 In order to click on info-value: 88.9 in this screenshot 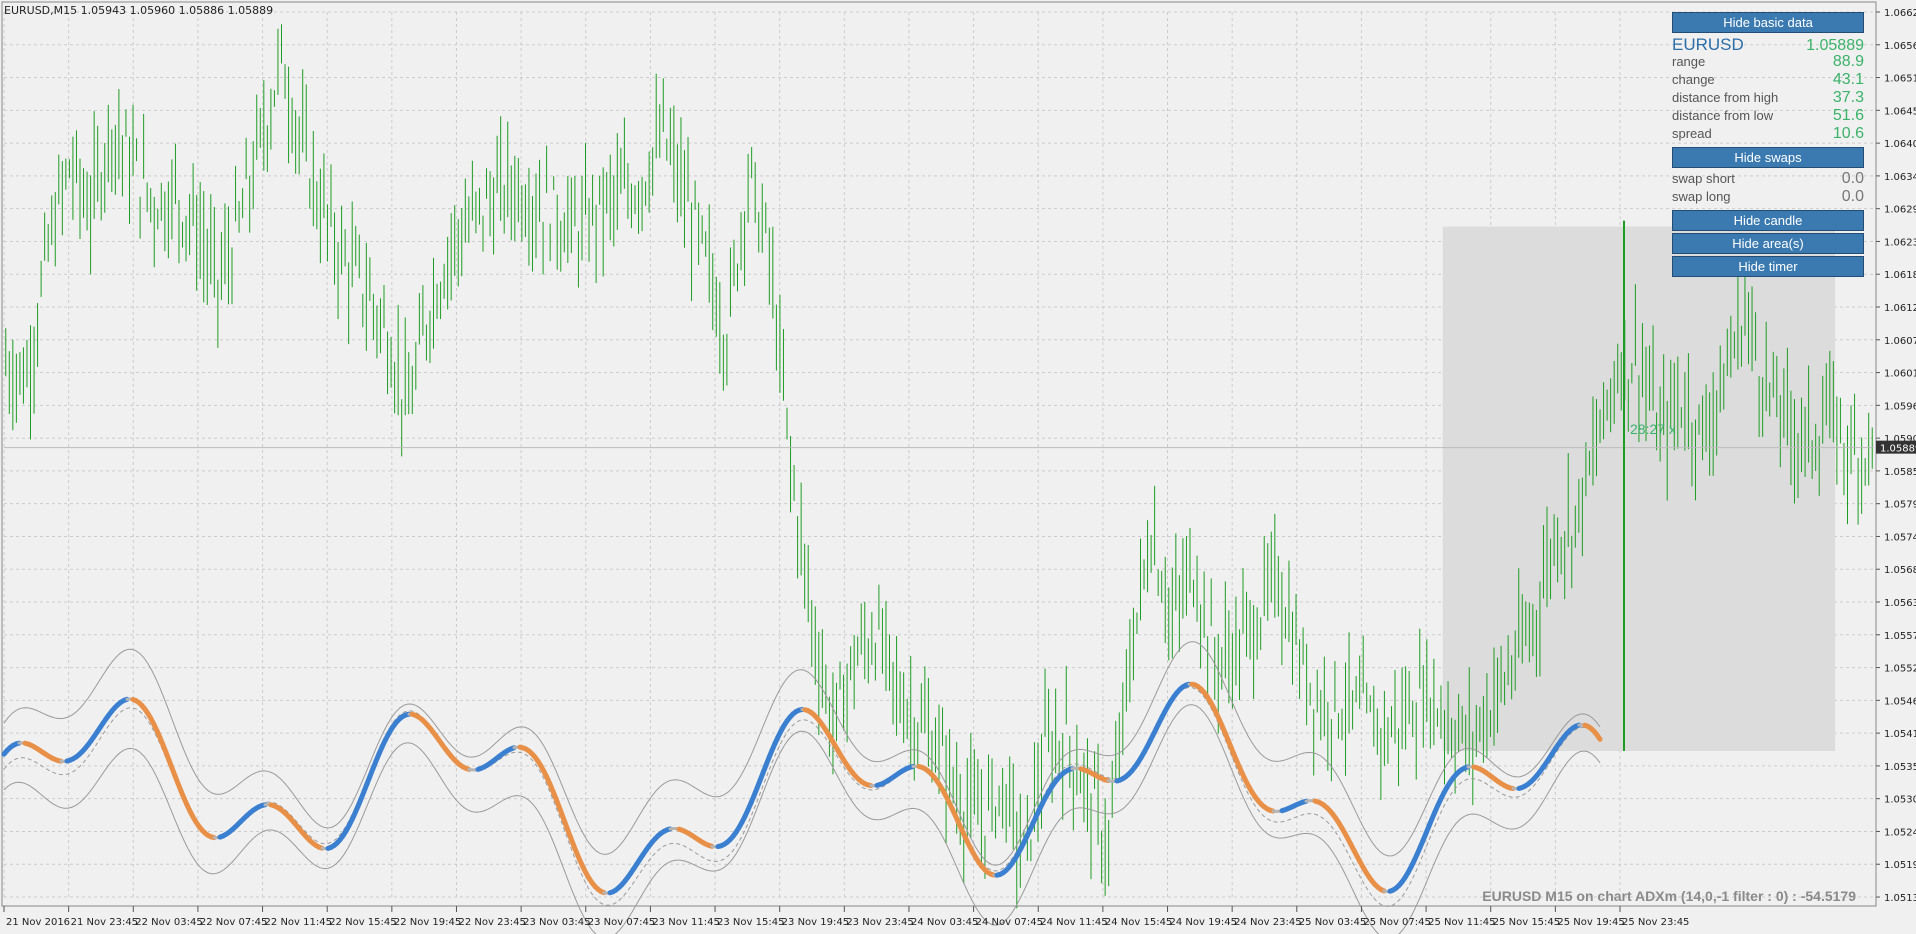, I will do `click(1848, 61)`.